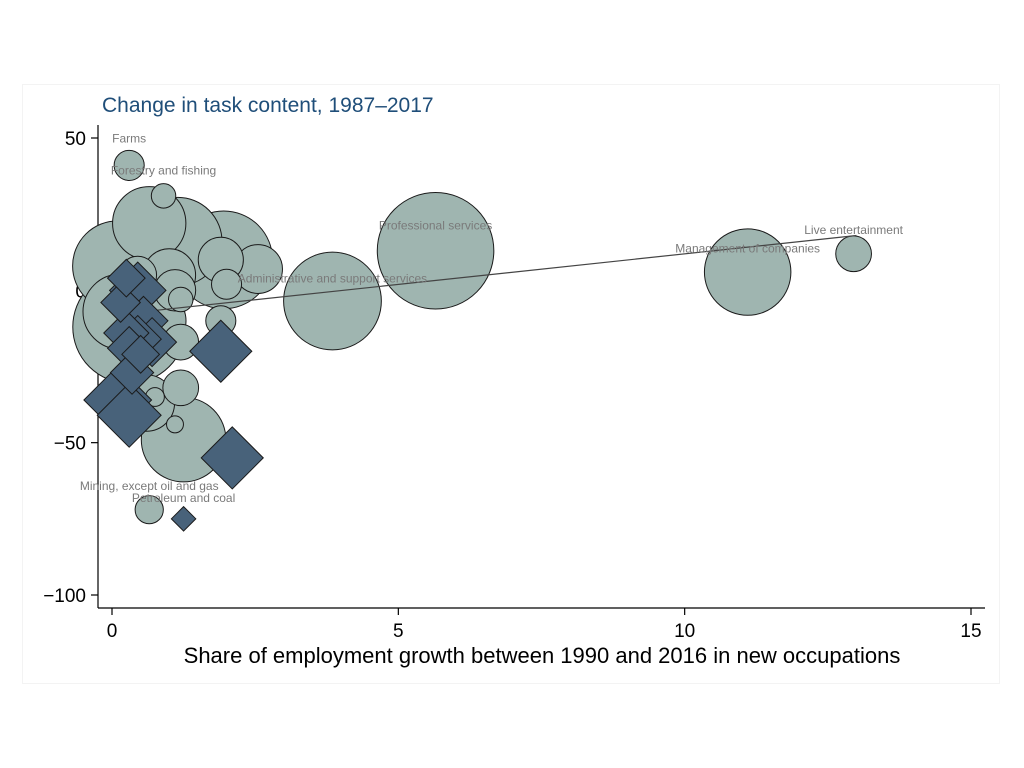 The height and width of the screenshot is (768, 1024). Describe the element at coordinates (435, 225) in the screenshot. I see `point-label: Professional services` at that location.